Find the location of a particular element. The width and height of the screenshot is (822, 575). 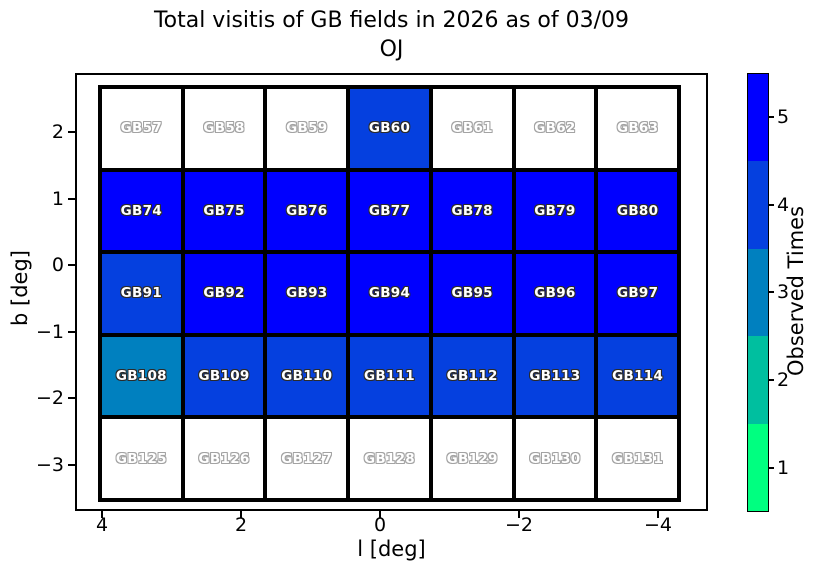

field-cell-gb131: GB131 is located at coordinates (637, 458).